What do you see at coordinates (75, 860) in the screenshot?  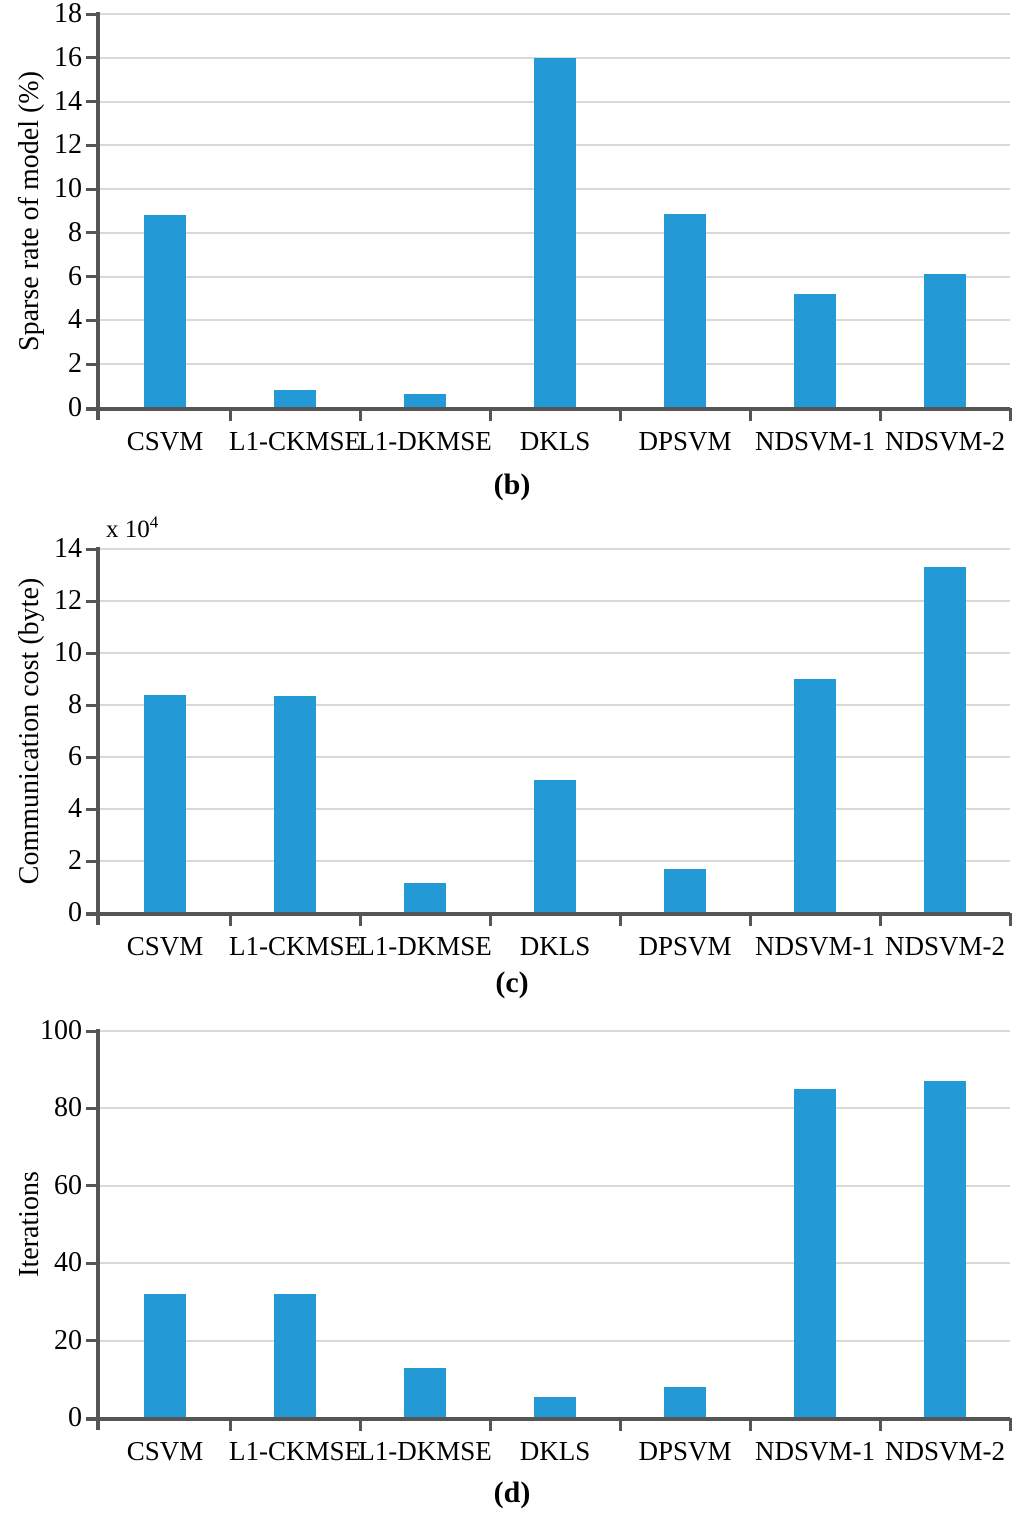 I see `y-tick-label-2: 2` at bounding box center [75, 860].